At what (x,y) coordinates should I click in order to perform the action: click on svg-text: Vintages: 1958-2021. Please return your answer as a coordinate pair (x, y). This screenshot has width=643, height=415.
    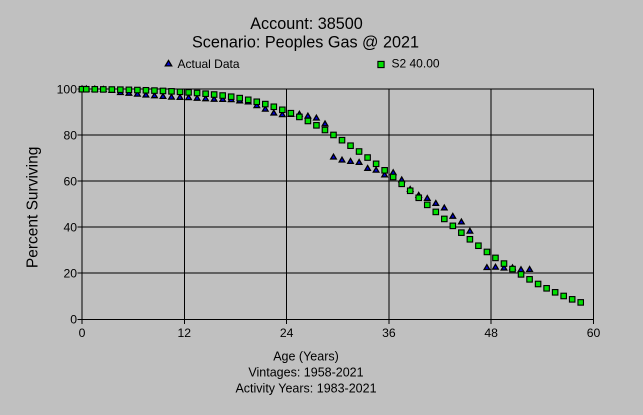
    Looking at the image, I should click on (305, 372).